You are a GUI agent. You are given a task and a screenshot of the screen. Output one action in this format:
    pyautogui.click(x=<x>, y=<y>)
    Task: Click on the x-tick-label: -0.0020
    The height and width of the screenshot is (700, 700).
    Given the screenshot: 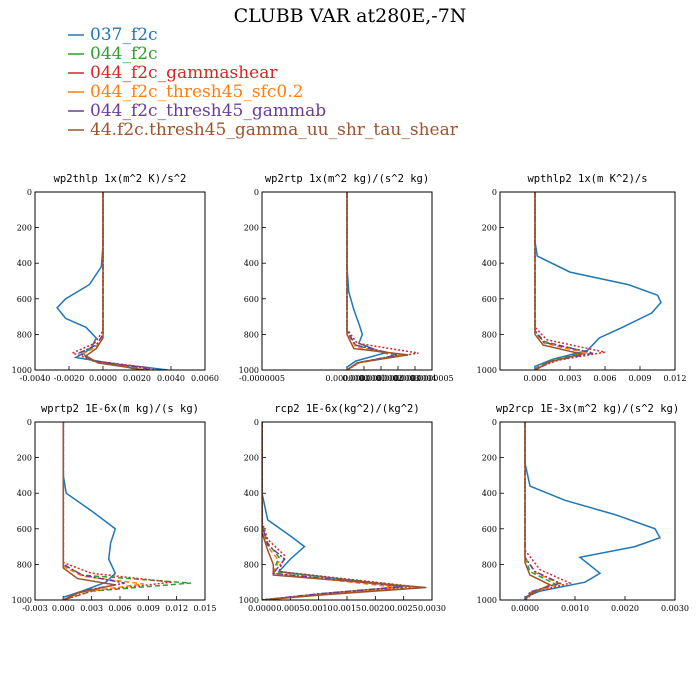 What is the action you would take?
    pyautogui.click(x=69, y=378)
    